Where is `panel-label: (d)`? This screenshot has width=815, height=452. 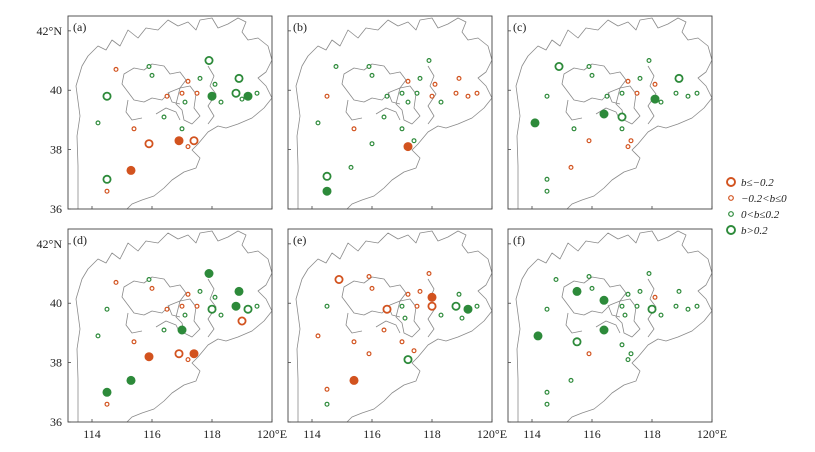
panel-label: (d) is located at coordinates (80, 240).